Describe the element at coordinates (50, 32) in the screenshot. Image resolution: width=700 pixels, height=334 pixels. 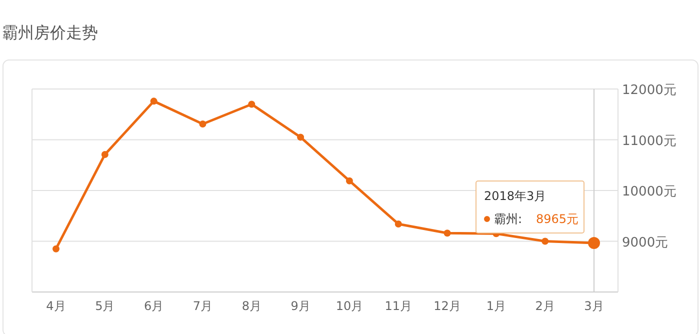
I see `chart-title: 霸州房价走势` at that location.